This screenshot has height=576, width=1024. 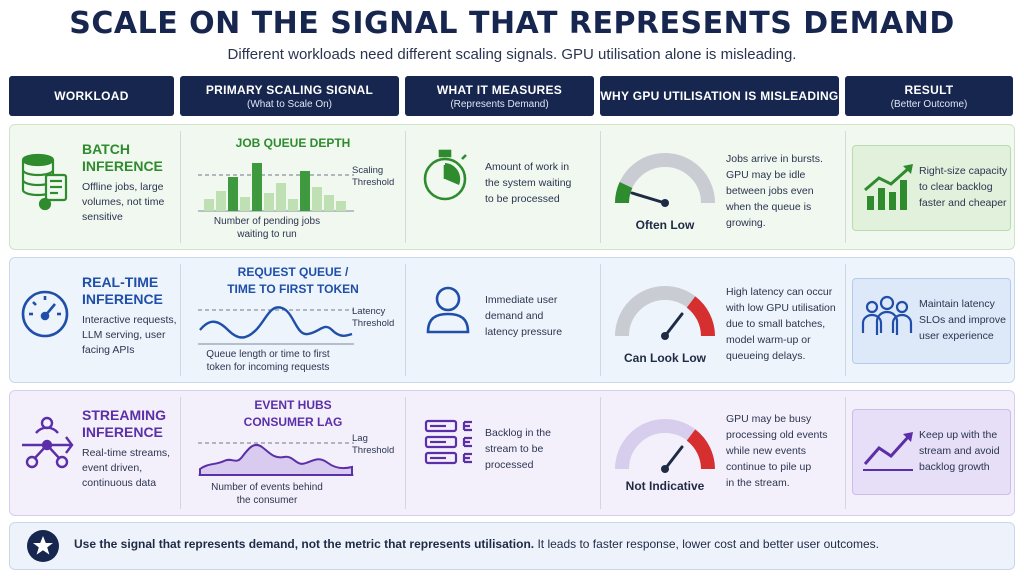 What do you see at coordinates (44, 182) in the screenshot?
I see `database-gear-icon` at bounding box center [44, 182].